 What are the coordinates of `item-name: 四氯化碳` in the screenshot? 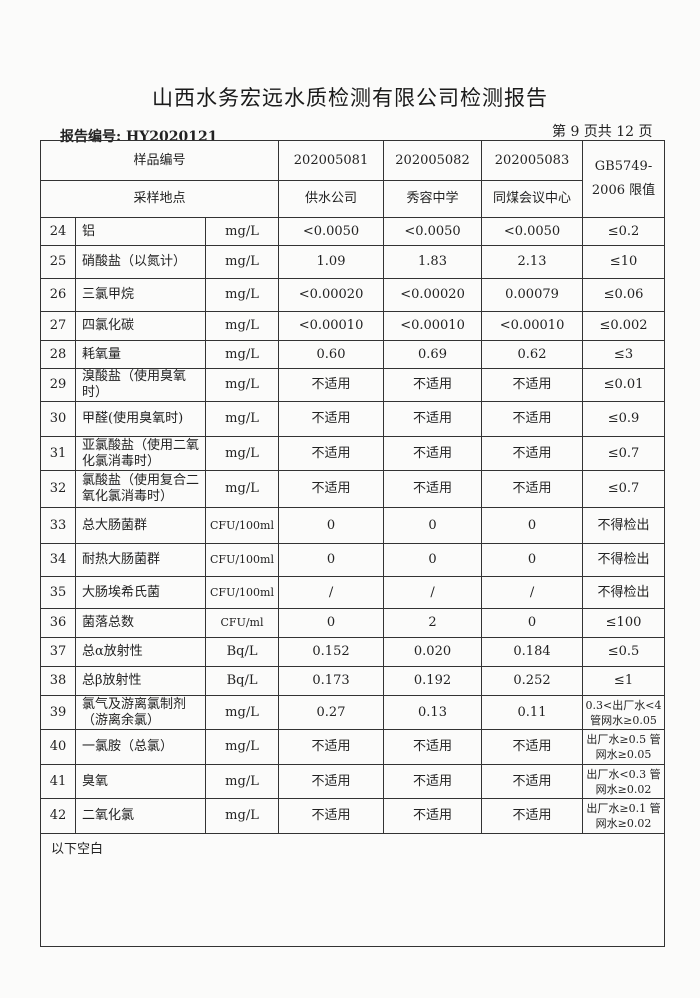 It's located at (140, 326).